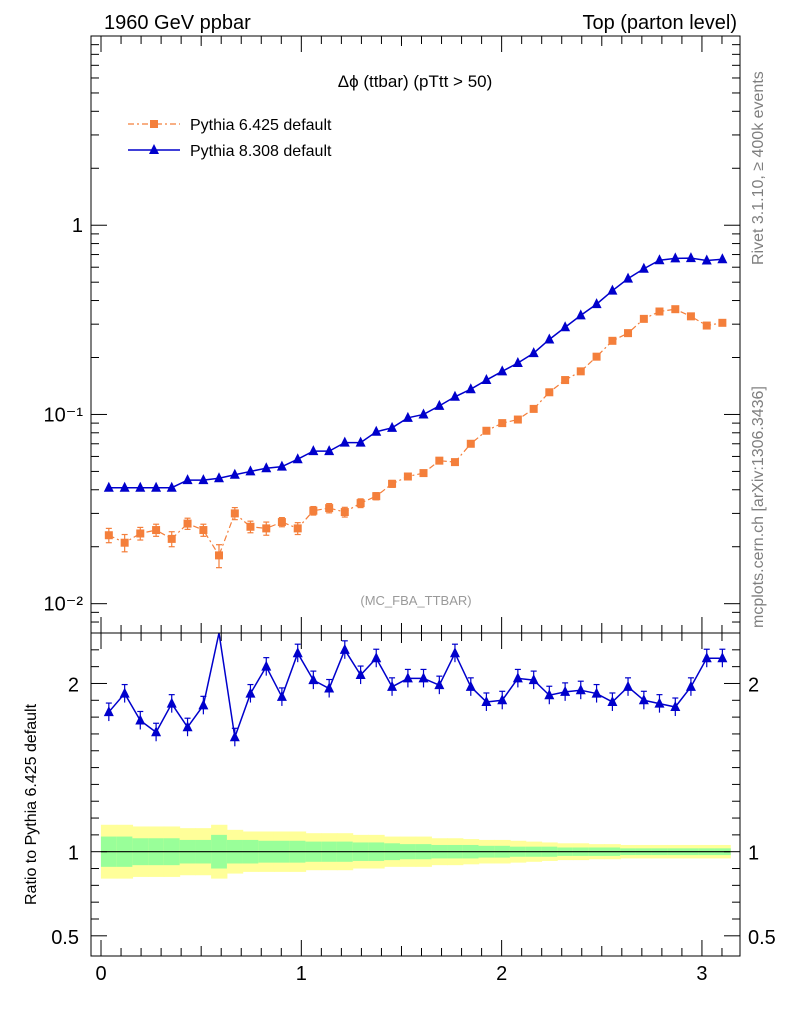 The width and height of the screenshot is (786, 1024). I want to click on main-y-tick-label: 1, so click(77, 226).